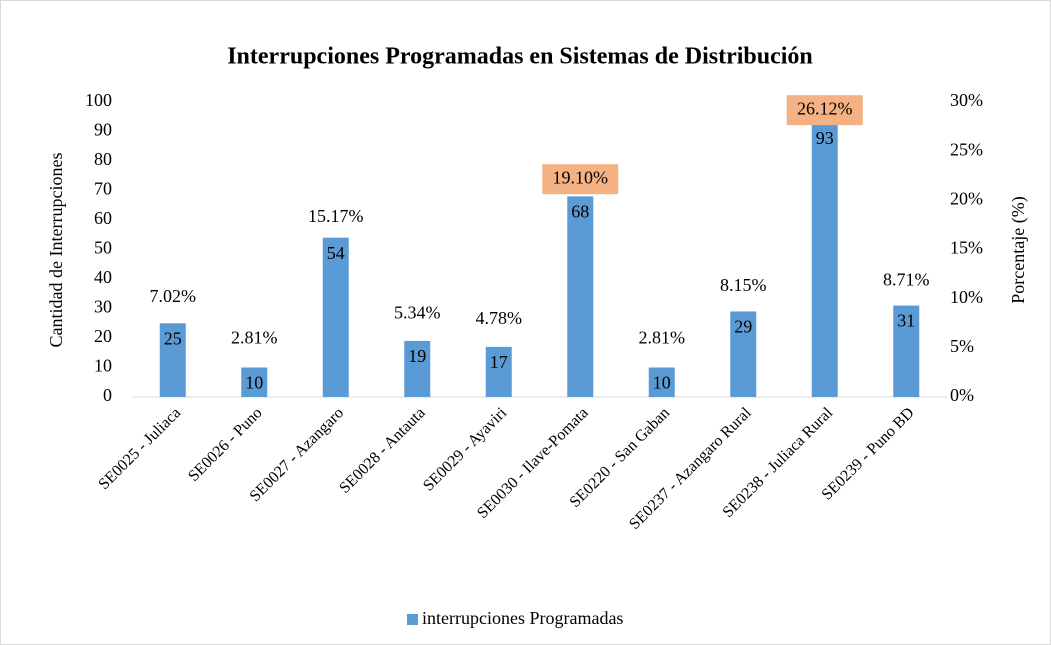  I want to click on percent-label: 8.15%, so click(743, 285).